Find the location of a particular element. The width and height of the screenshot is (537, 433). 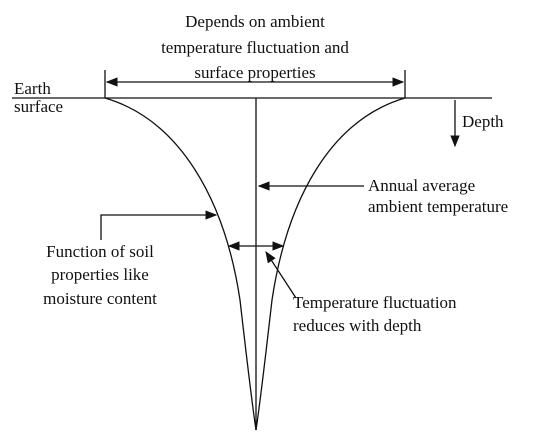

label: Depth is located at coordinates (483, 121).